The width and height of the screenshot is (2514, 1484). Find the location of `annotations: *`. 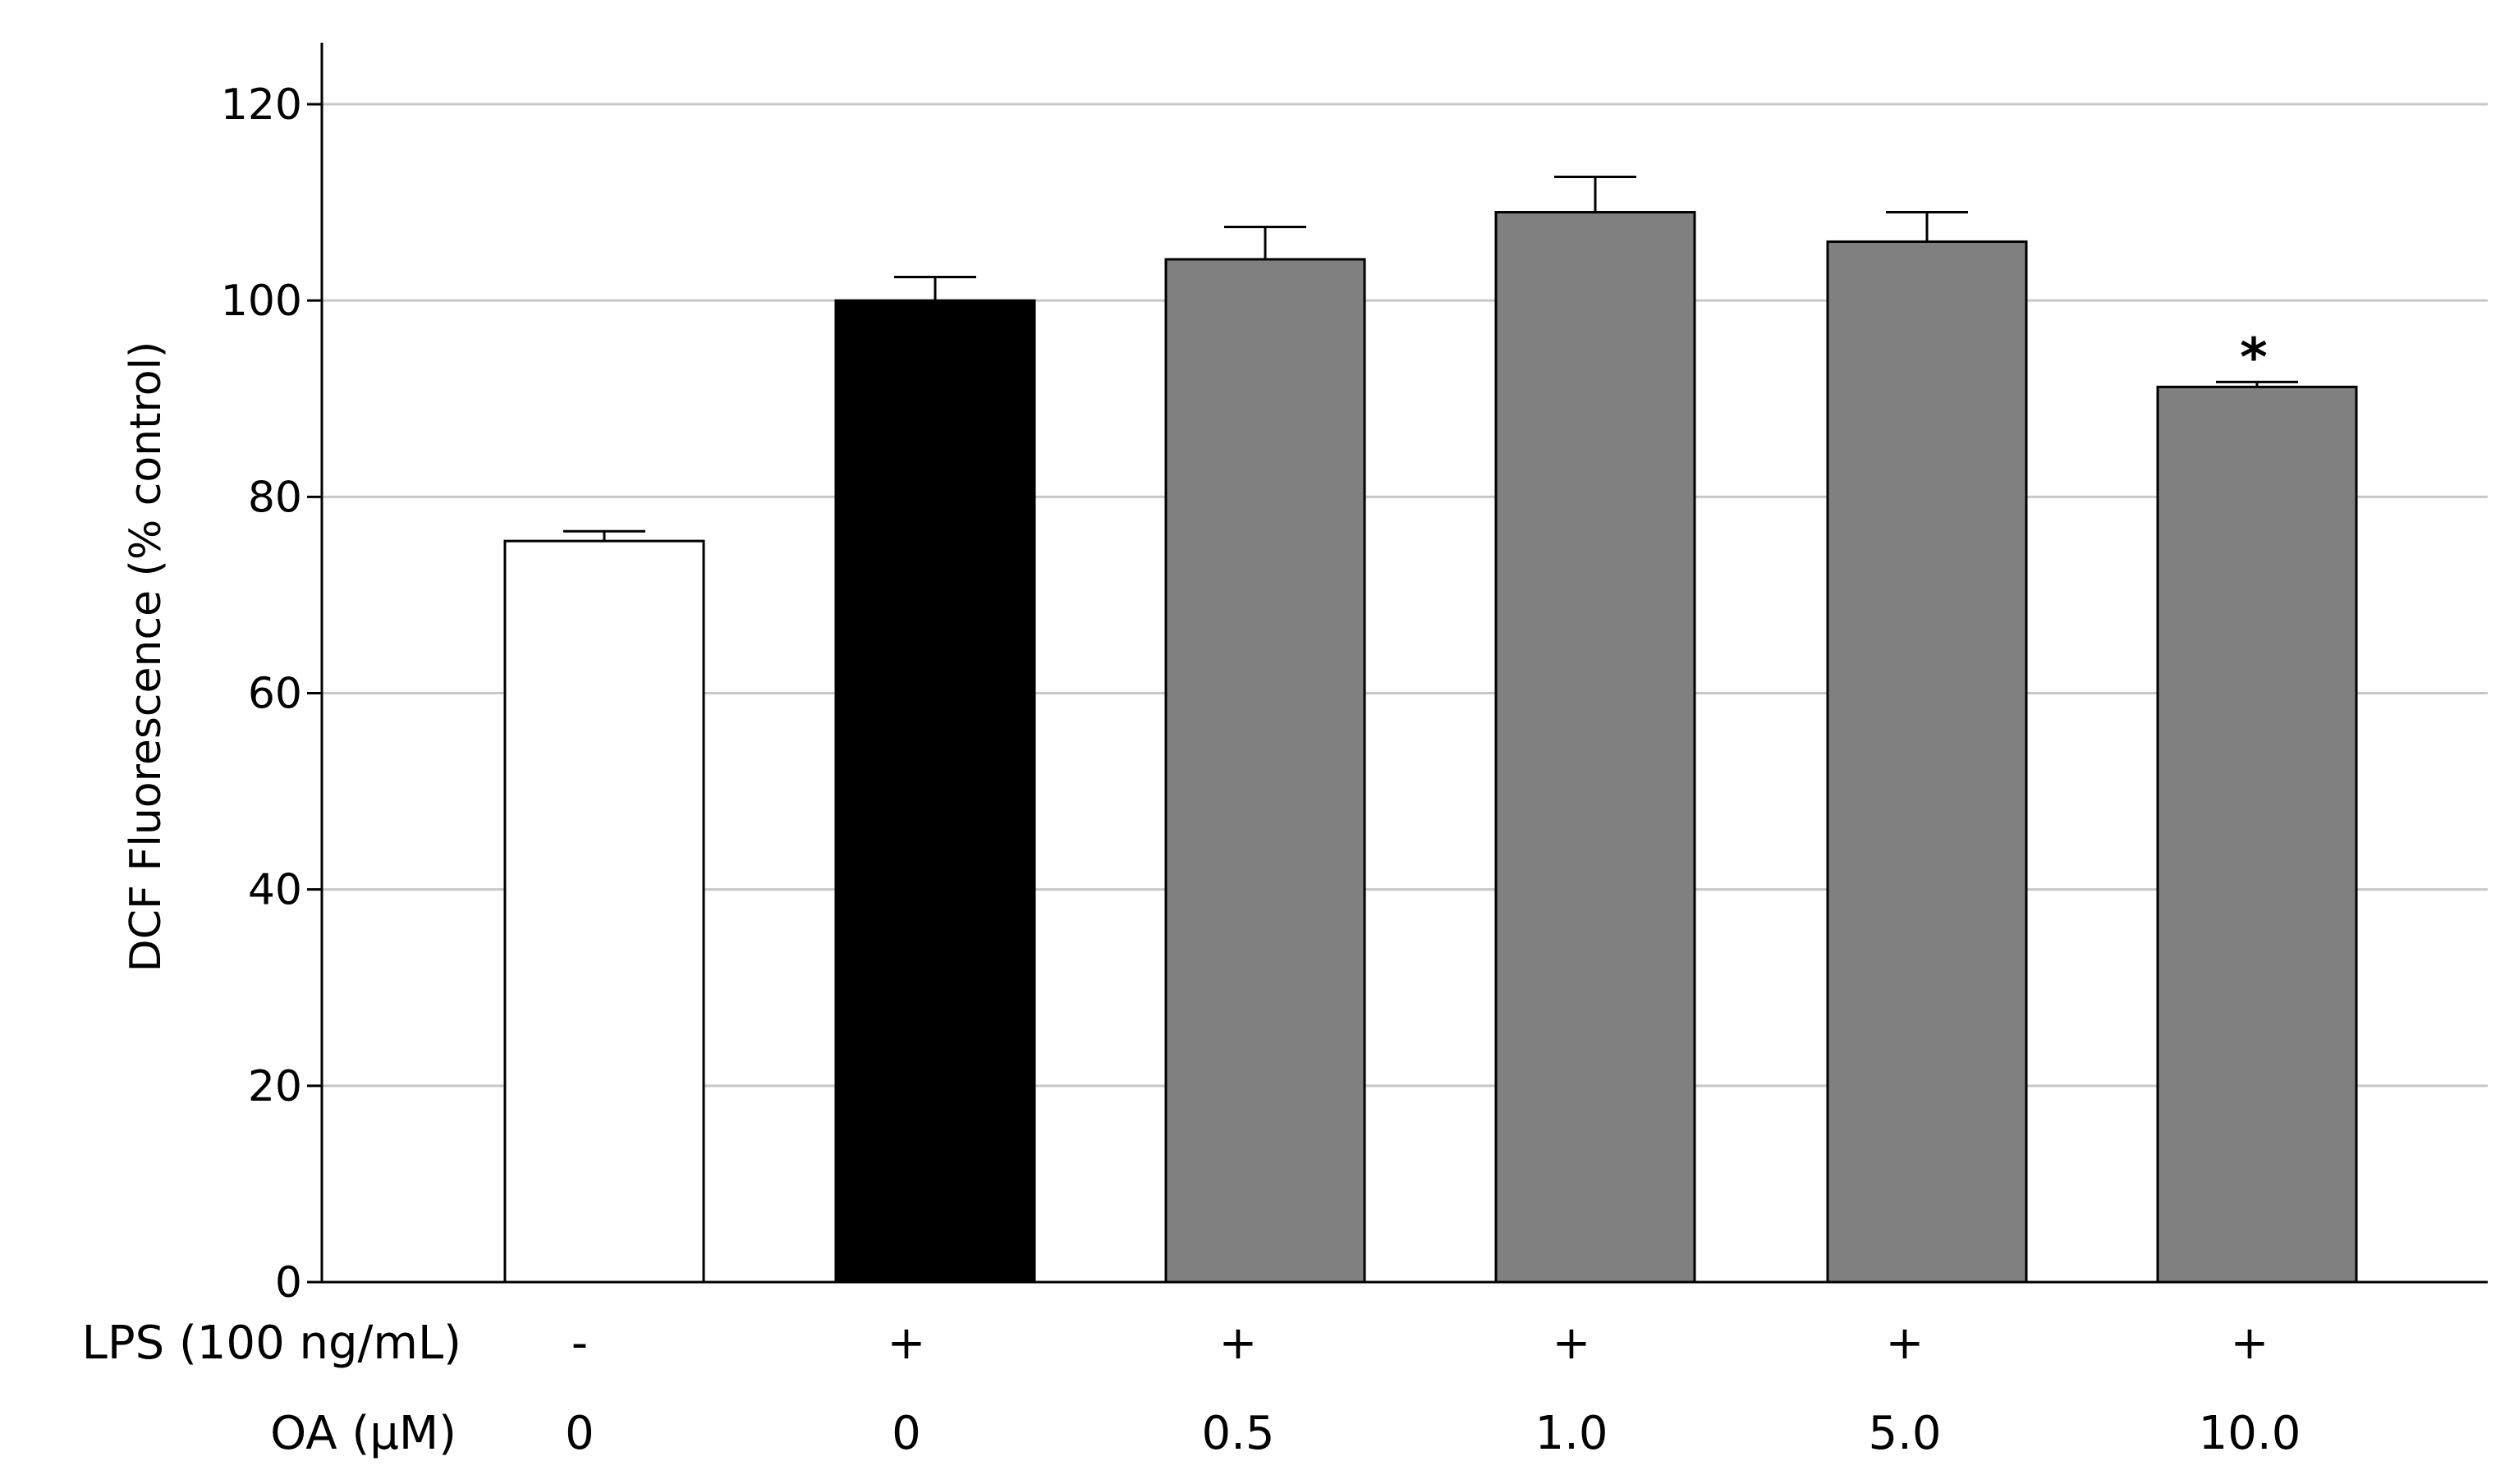

annotations: * is located at coordinates (2254, 357).